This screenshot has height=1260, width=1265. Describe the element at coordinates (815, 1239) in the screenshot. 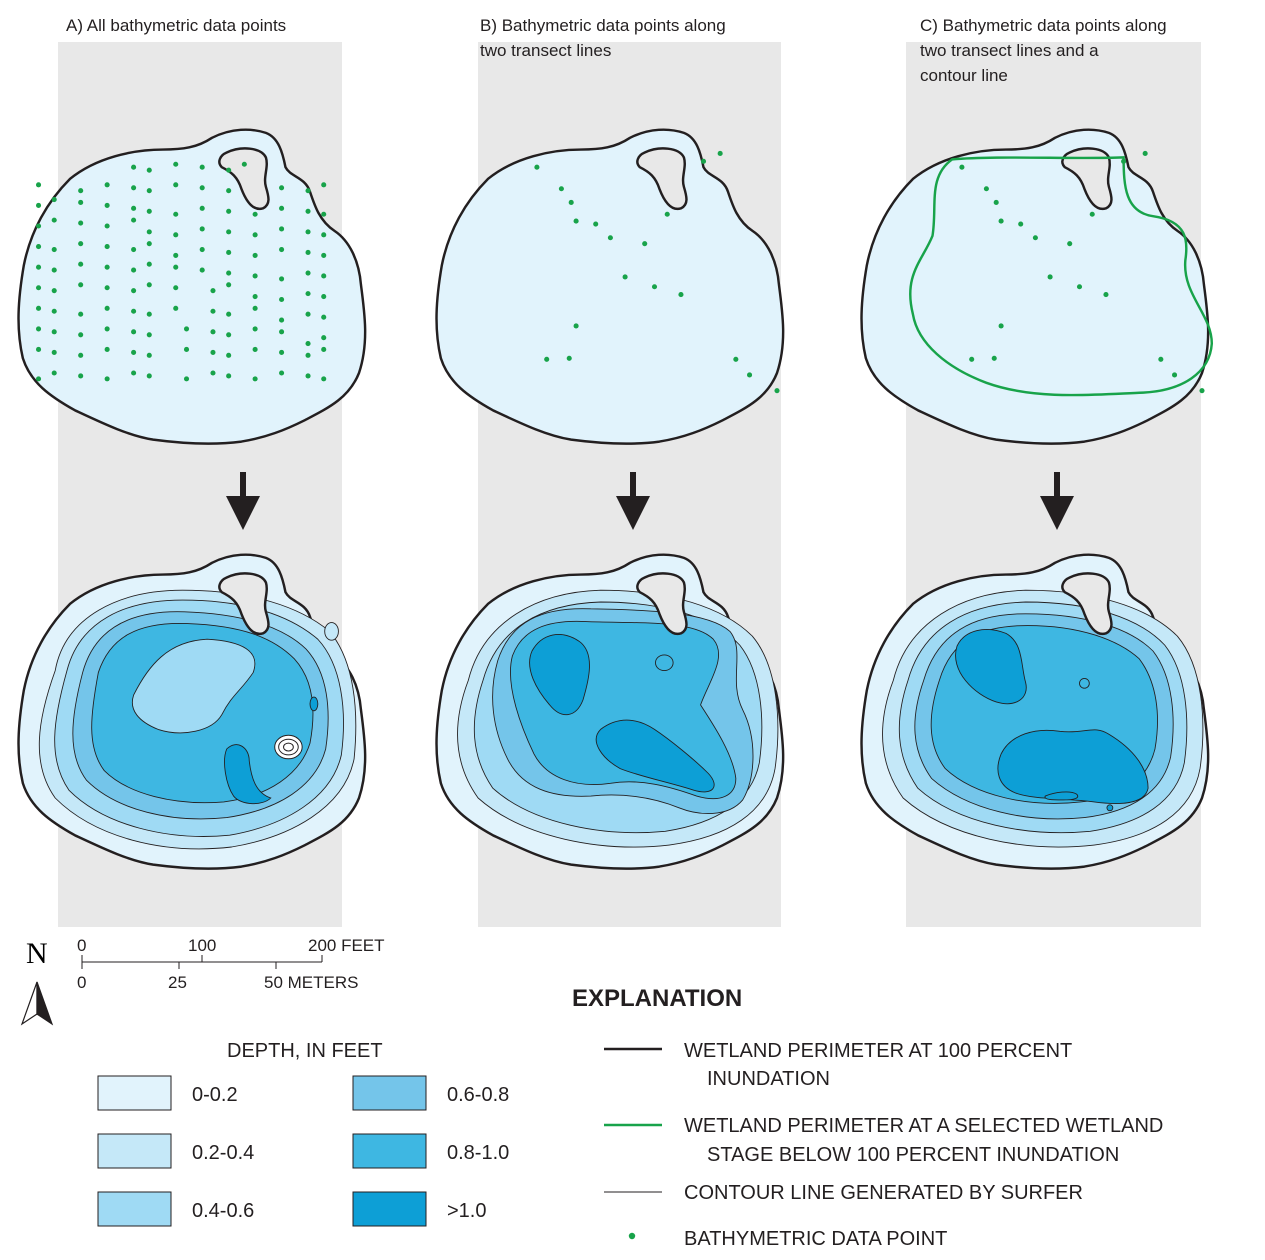

I see `legend-data-point: BATHYMETRIC DATA POINT` at that location.